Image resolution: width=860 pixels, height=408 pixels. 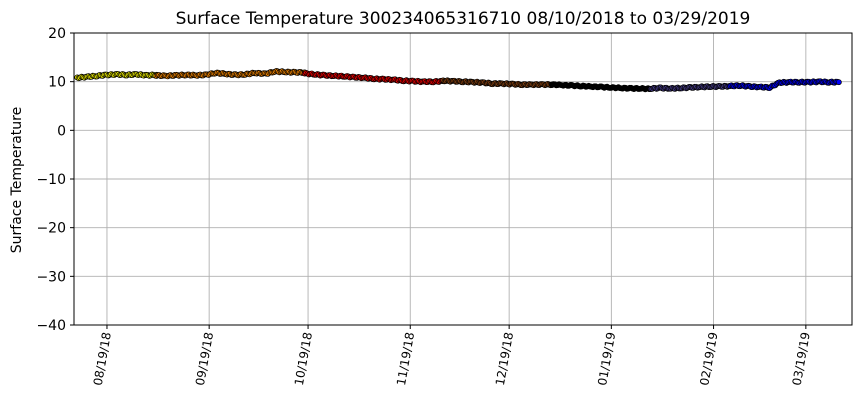 What do you see at coordinates (504, 359) in the screenshot?
I see `x-tick-label: 12/19/18` at bounding box center [504, 359].